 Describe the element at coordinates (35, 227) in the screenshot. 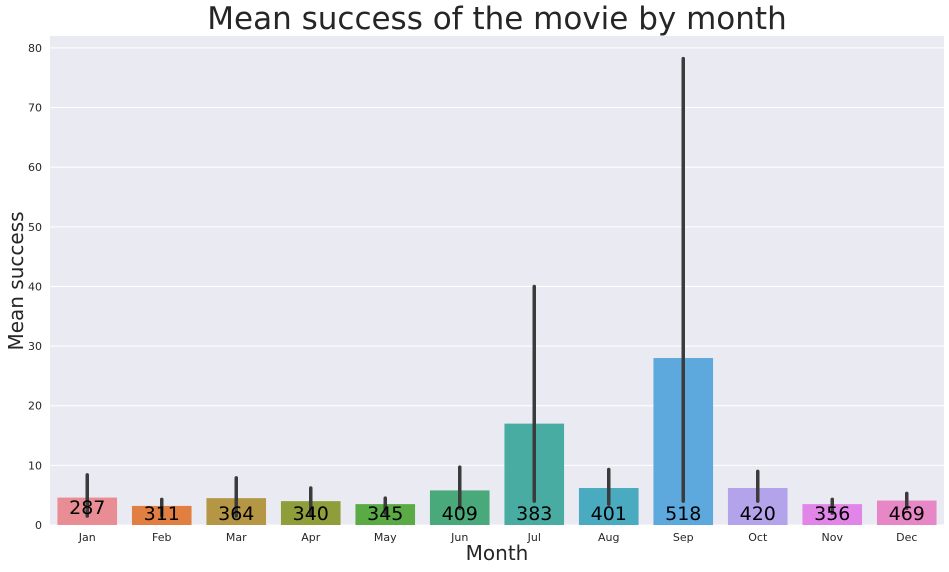

I see `y-tick-label: 50` at that location.